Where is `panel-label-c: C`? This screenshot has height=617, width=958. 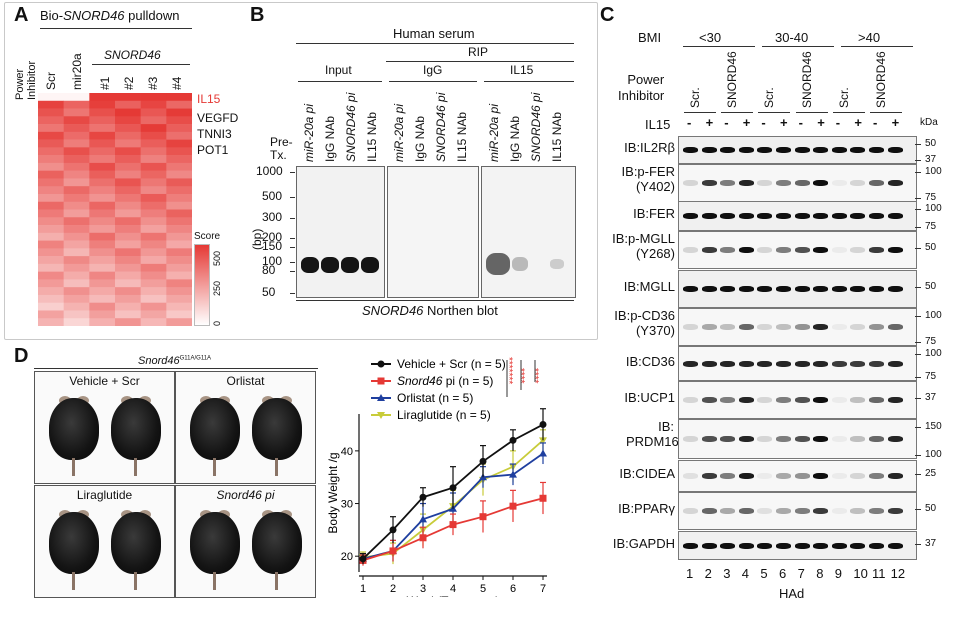
panel-label-c: C is located at coordinates (607, 15).